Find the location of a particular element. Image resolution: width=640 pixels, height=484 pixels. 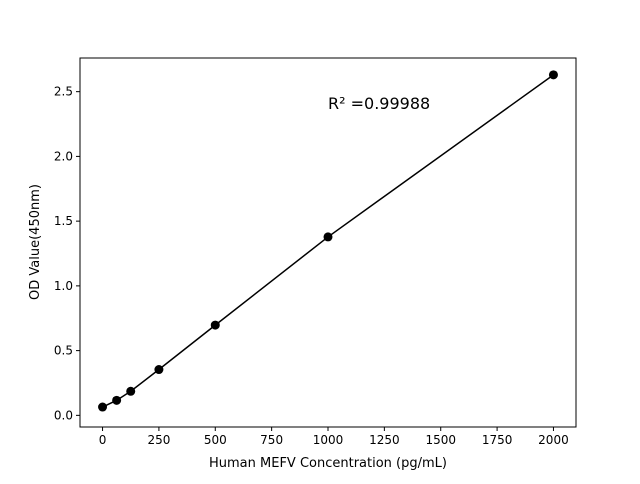

y-tick-label: 1.0 is located at coordinates (63, 286).